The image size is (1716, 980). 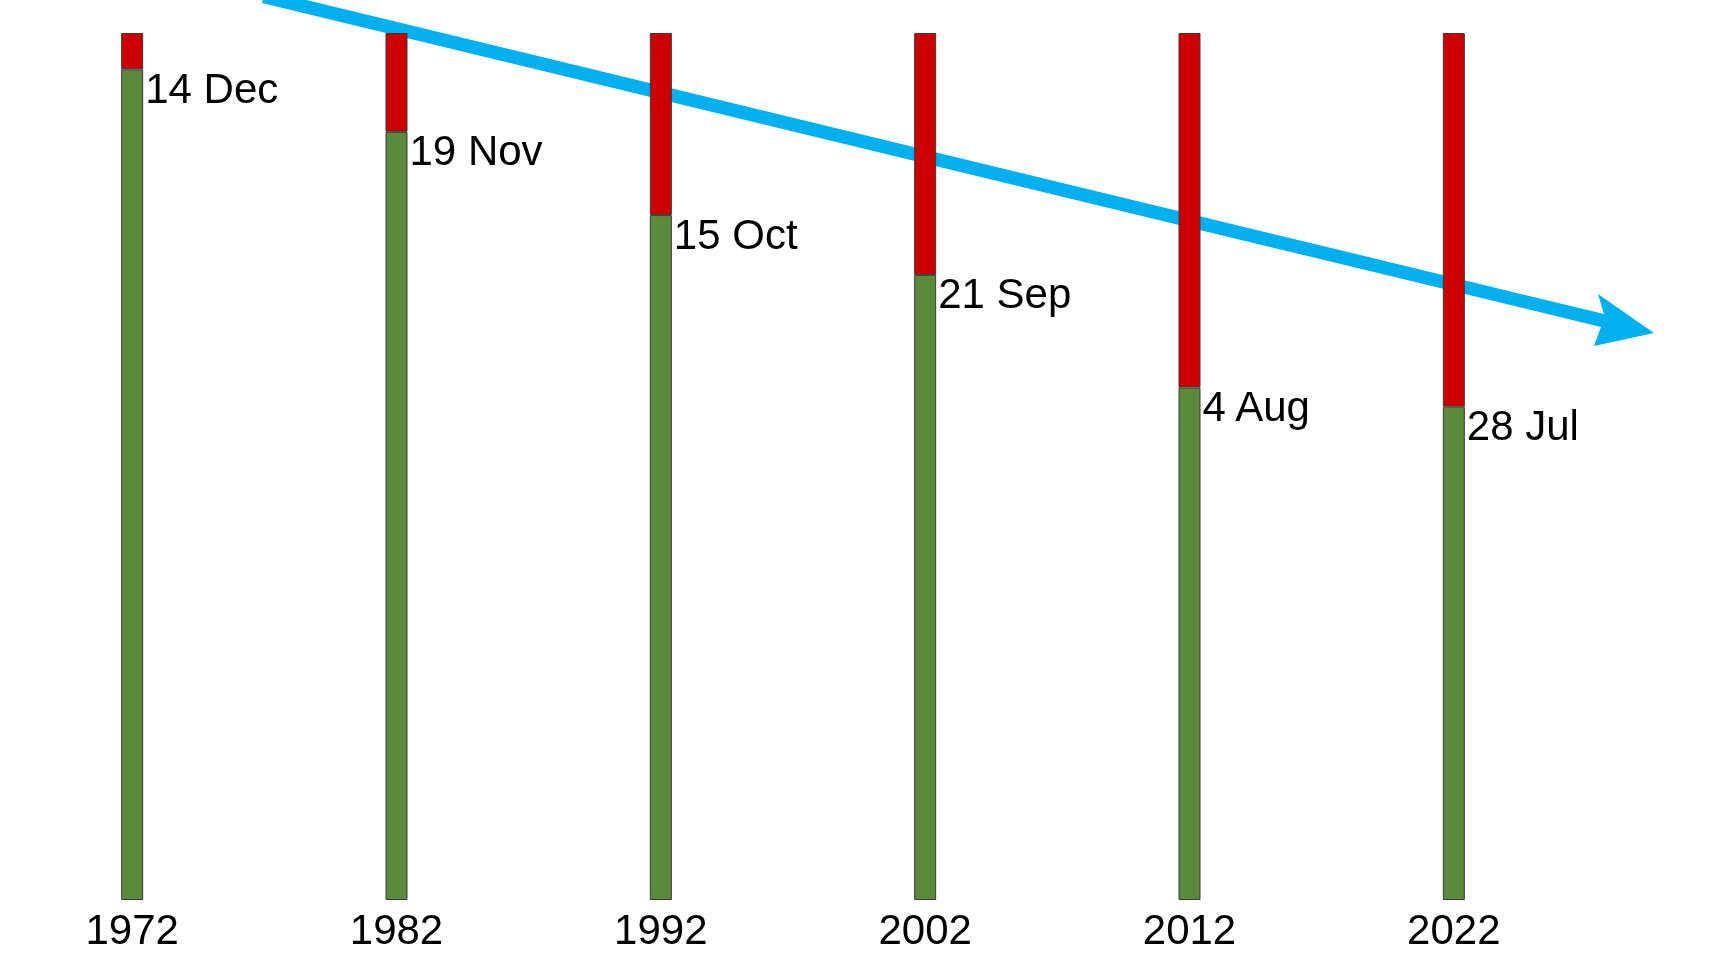 What do you see at coordinates (396, 929) in the screenshot?
I see `x-tick-label: 1982` at bounding box center [396, 929].